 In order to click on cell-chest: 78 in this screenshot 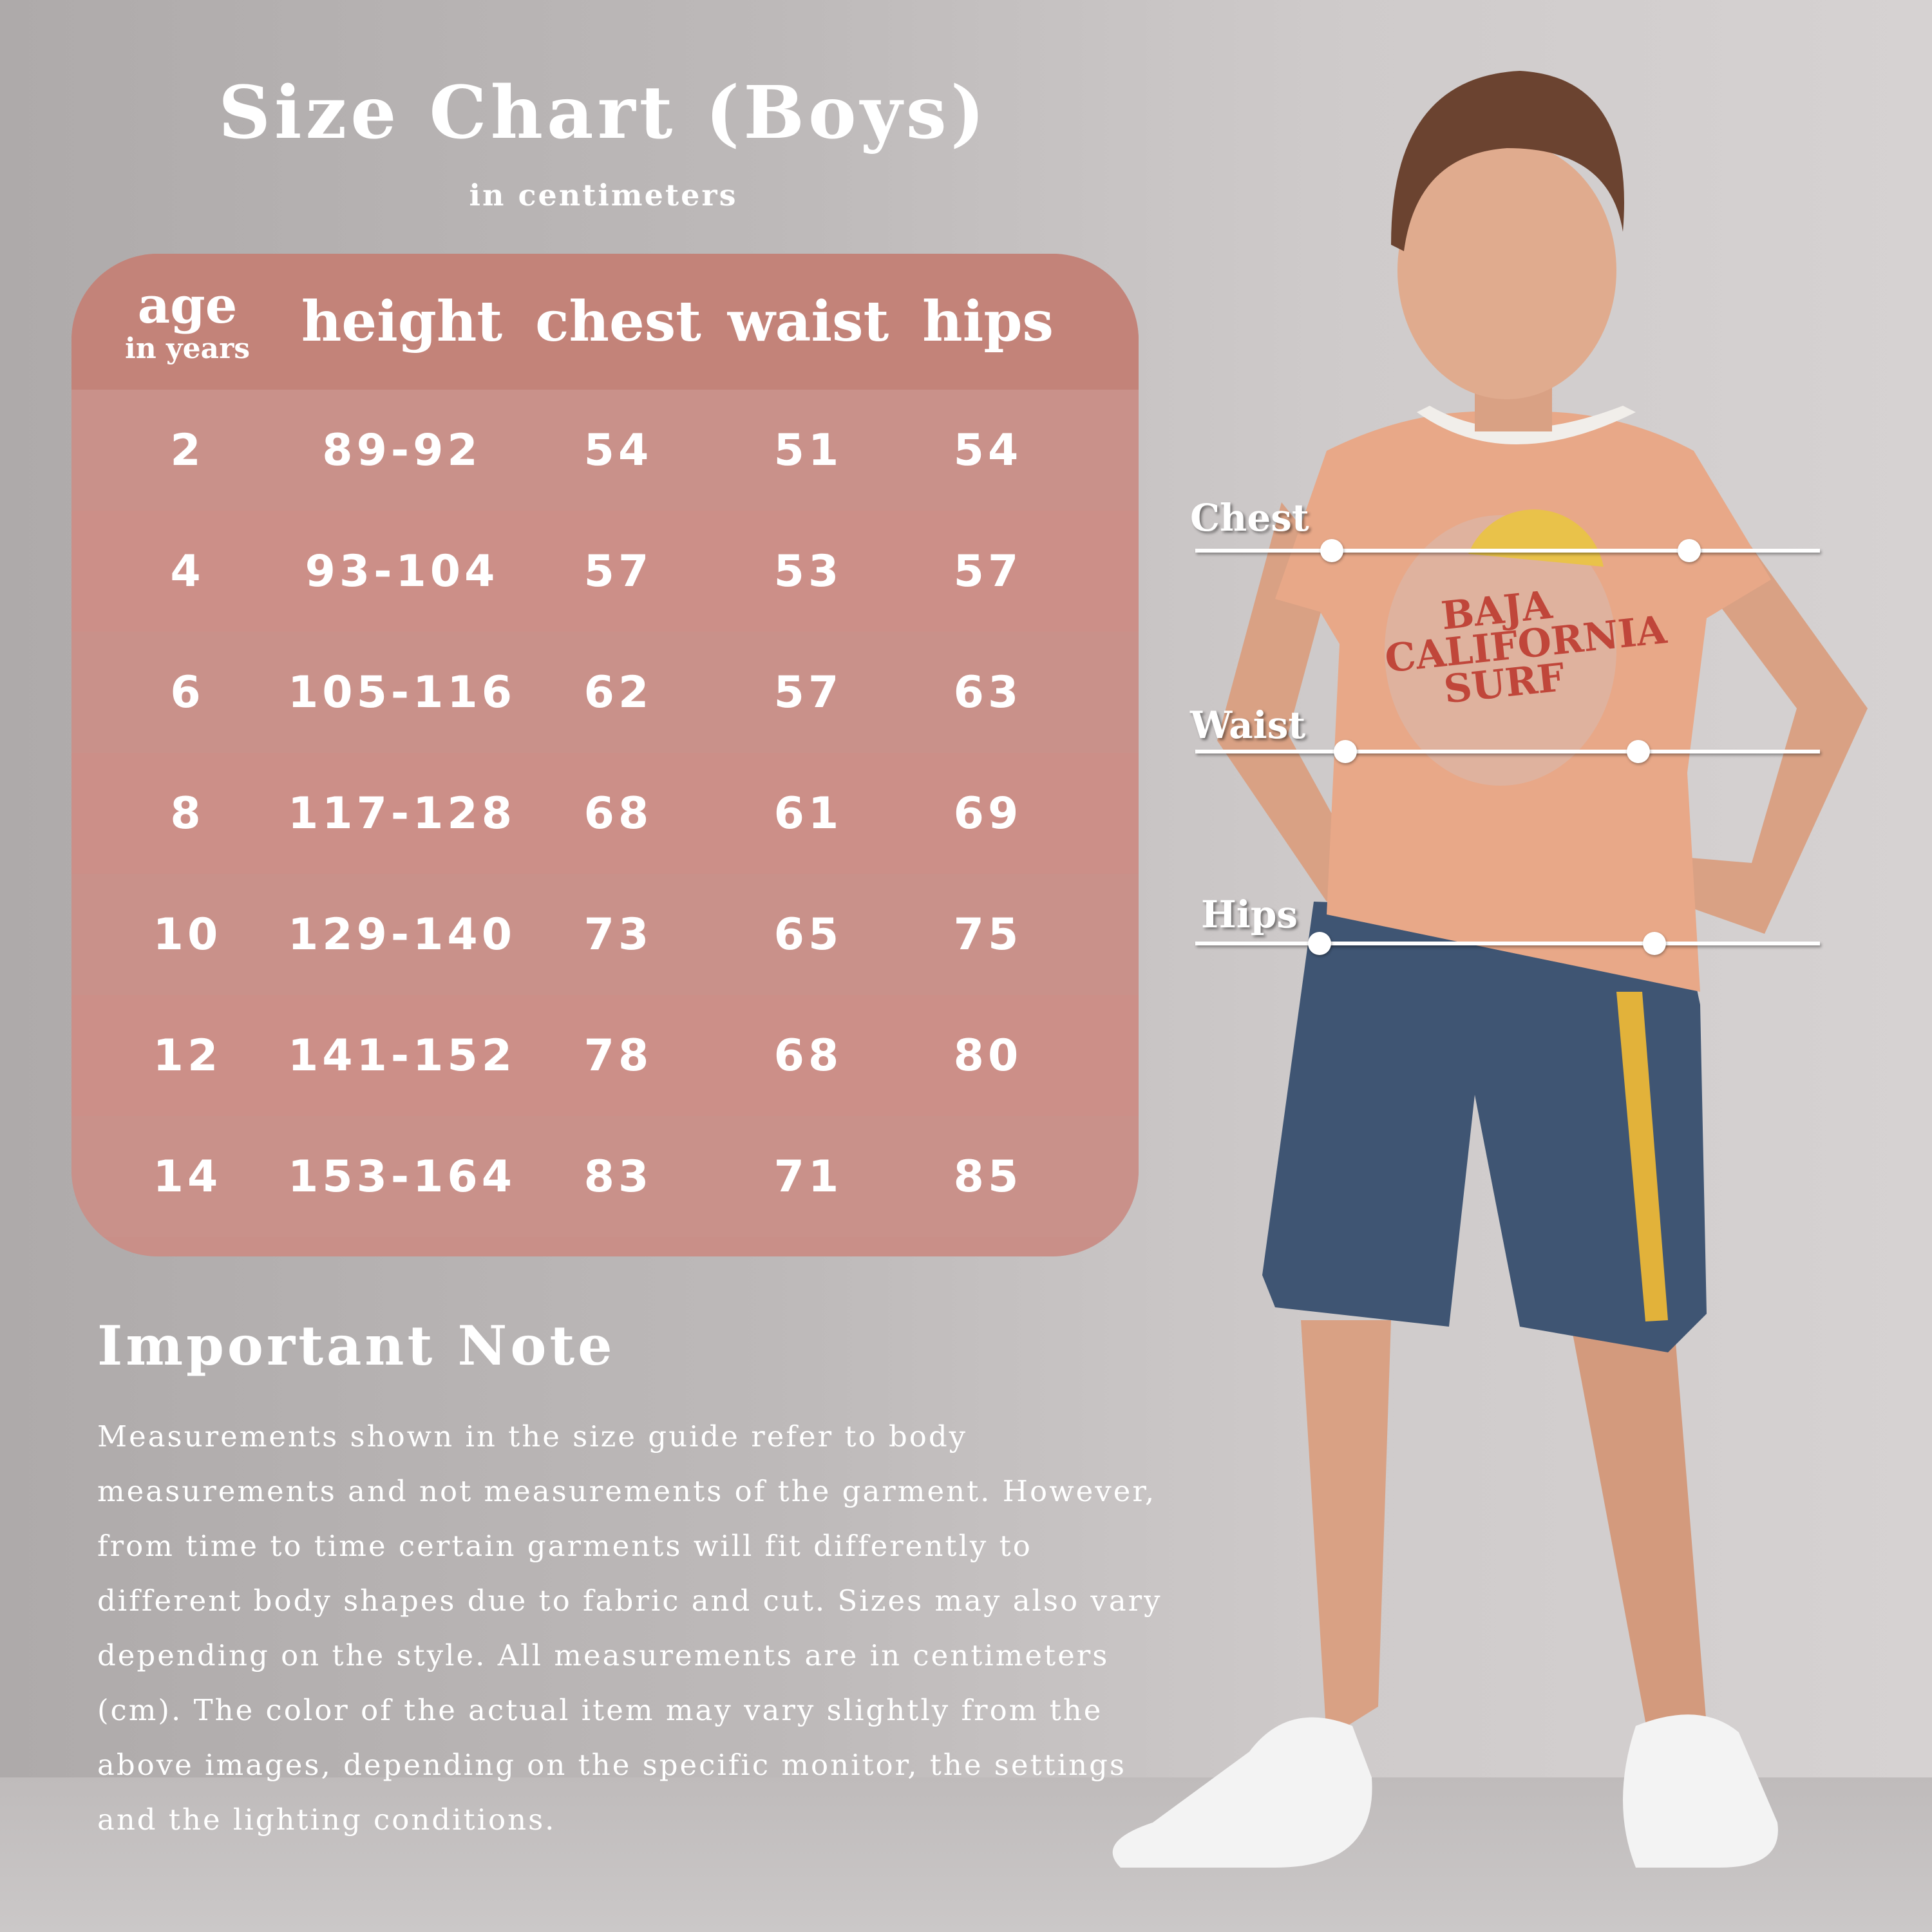, I will do `click(618, 1055)`.